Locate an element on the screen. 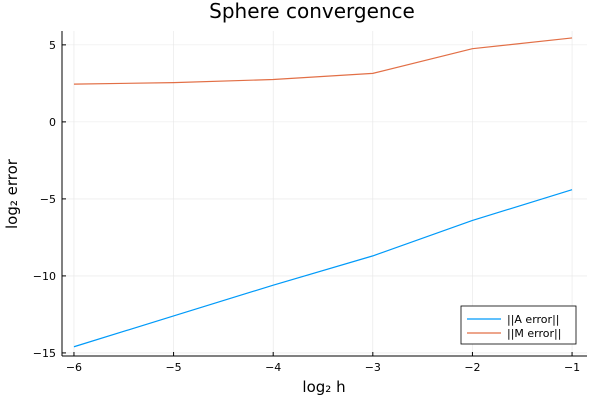  y-tick-label: −5 is located at coordinates (48, 199).